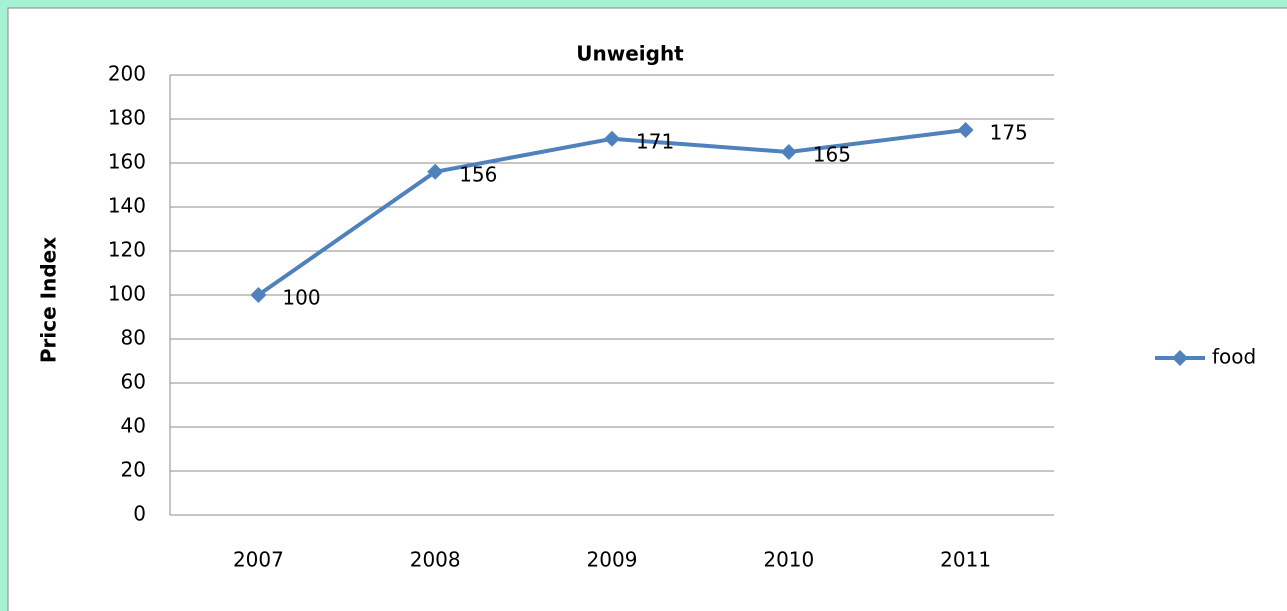  I want to click on data-label: 171, so click(655, 141).